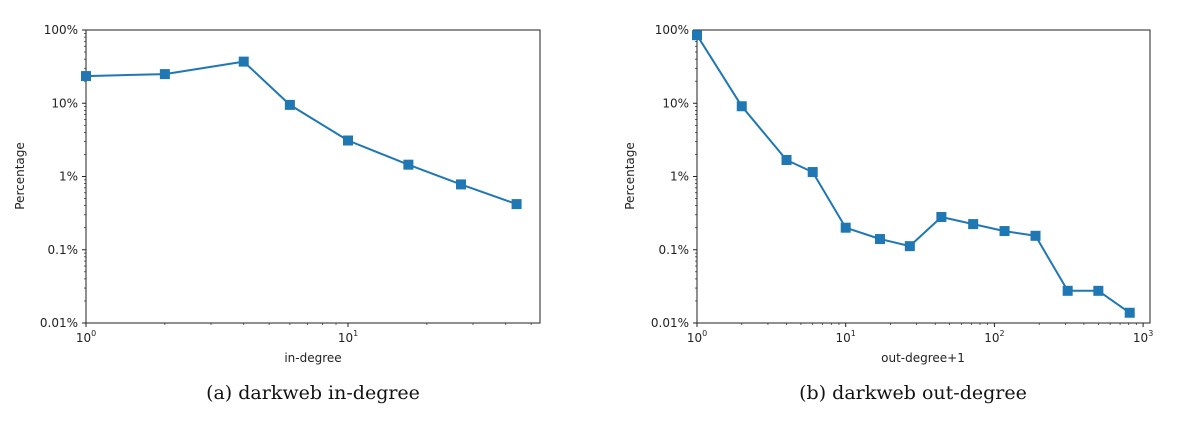 This screenshot has height=441, width=1181. Describe the element at coordinates (301, 133) in the screenshot. I see `series-line` at that location.